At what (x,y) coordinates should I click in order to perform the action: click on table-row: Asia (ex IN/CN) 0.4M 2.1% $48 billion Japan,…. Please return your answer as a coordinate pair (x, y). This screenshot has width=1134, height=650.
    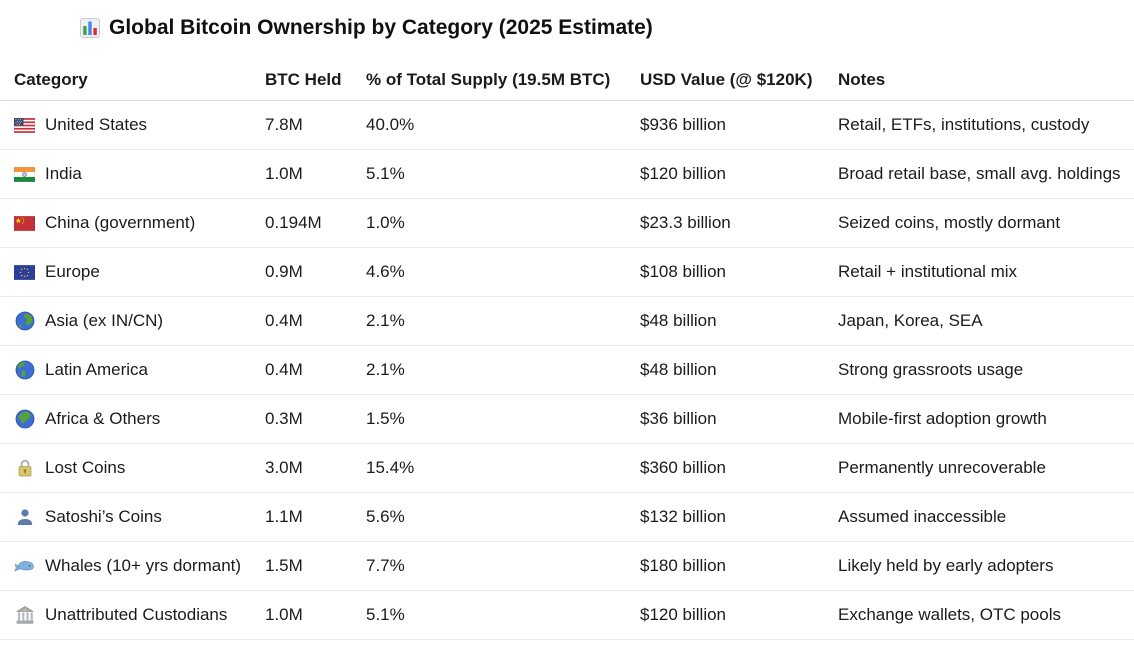
    Looking at the image, I should click on (567, 321).